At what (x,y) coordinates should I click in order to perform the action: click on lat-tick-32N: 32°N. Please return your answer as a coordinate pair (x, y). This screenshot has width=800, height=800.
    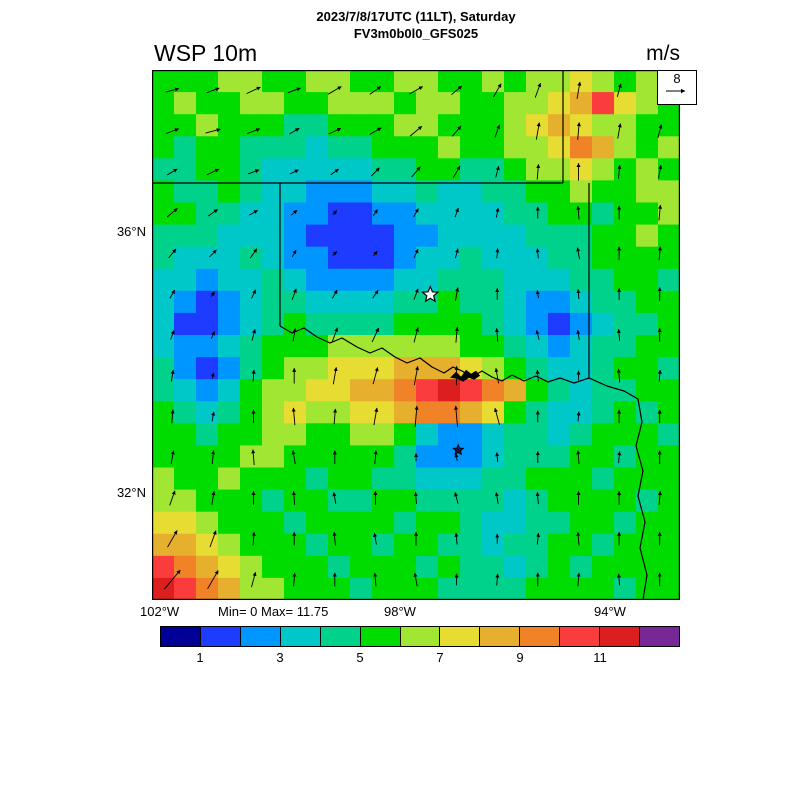
    Looking at the image, I should click on (131, 492).